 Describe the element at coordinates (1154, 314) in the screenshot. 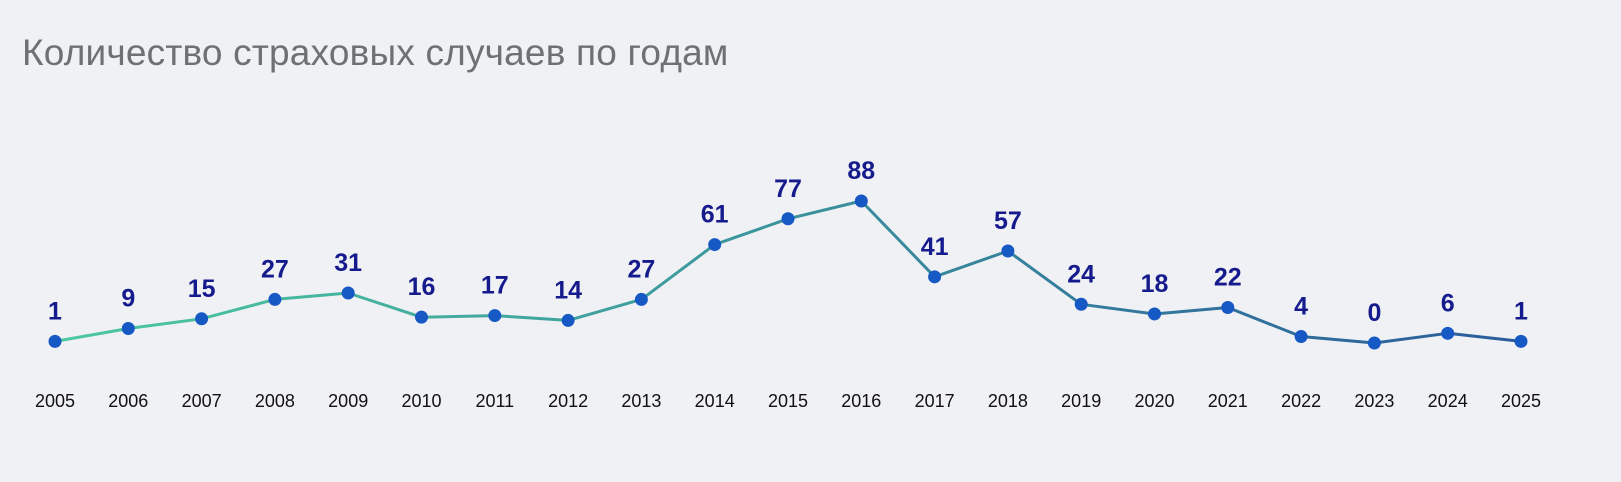

I see `data-point-2020` at that location.